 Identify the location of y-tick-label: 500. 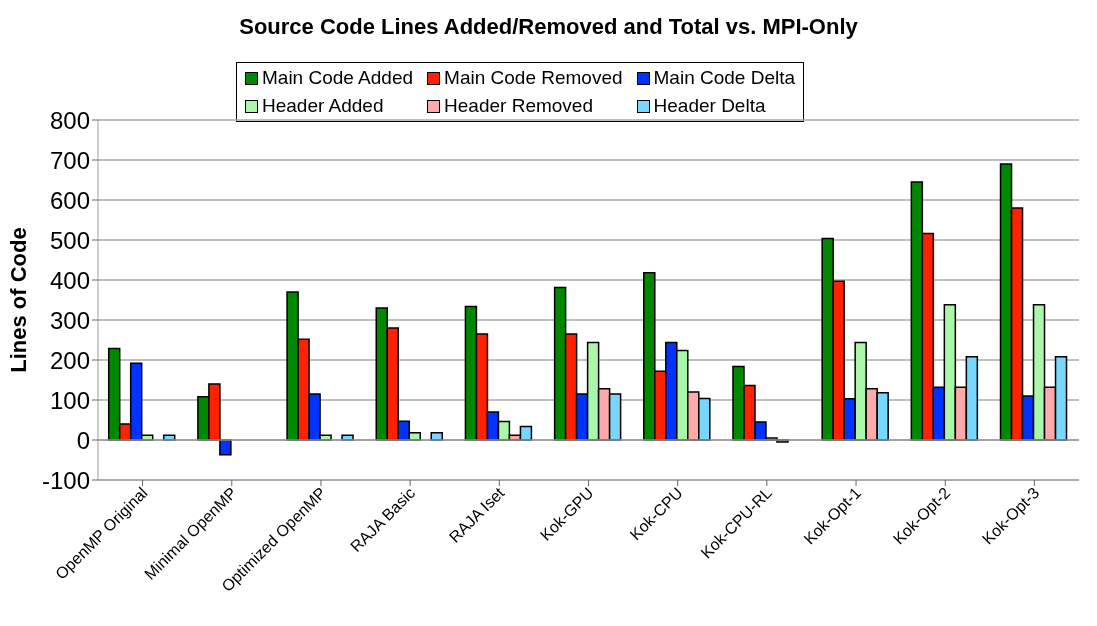
(69, 240).